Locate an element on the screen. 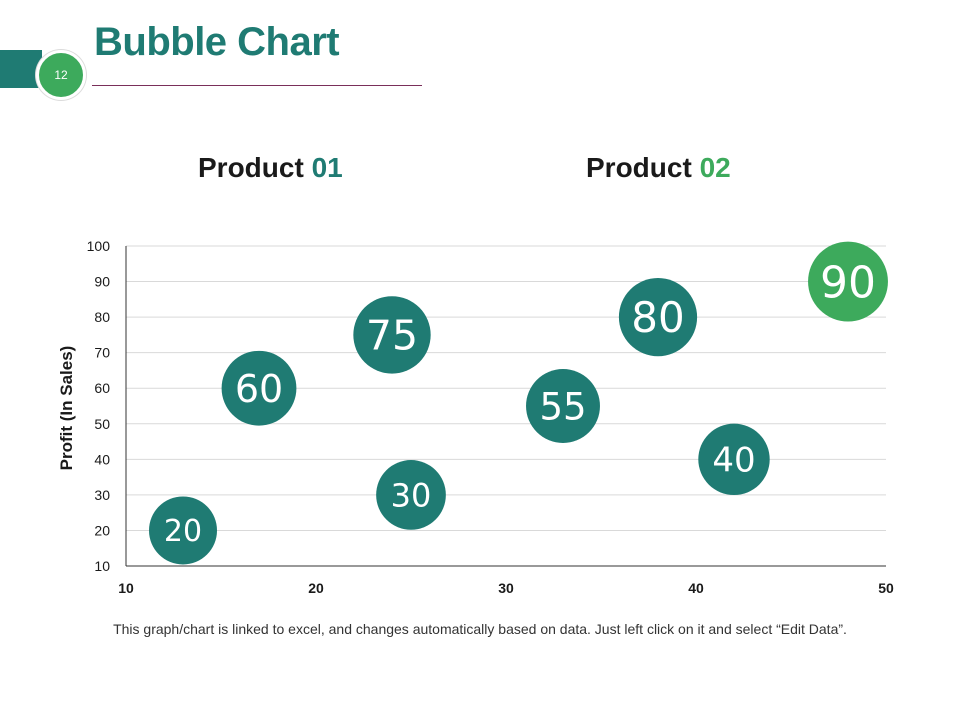  y-tick-label: 90 is located at coordinates (102, 282).